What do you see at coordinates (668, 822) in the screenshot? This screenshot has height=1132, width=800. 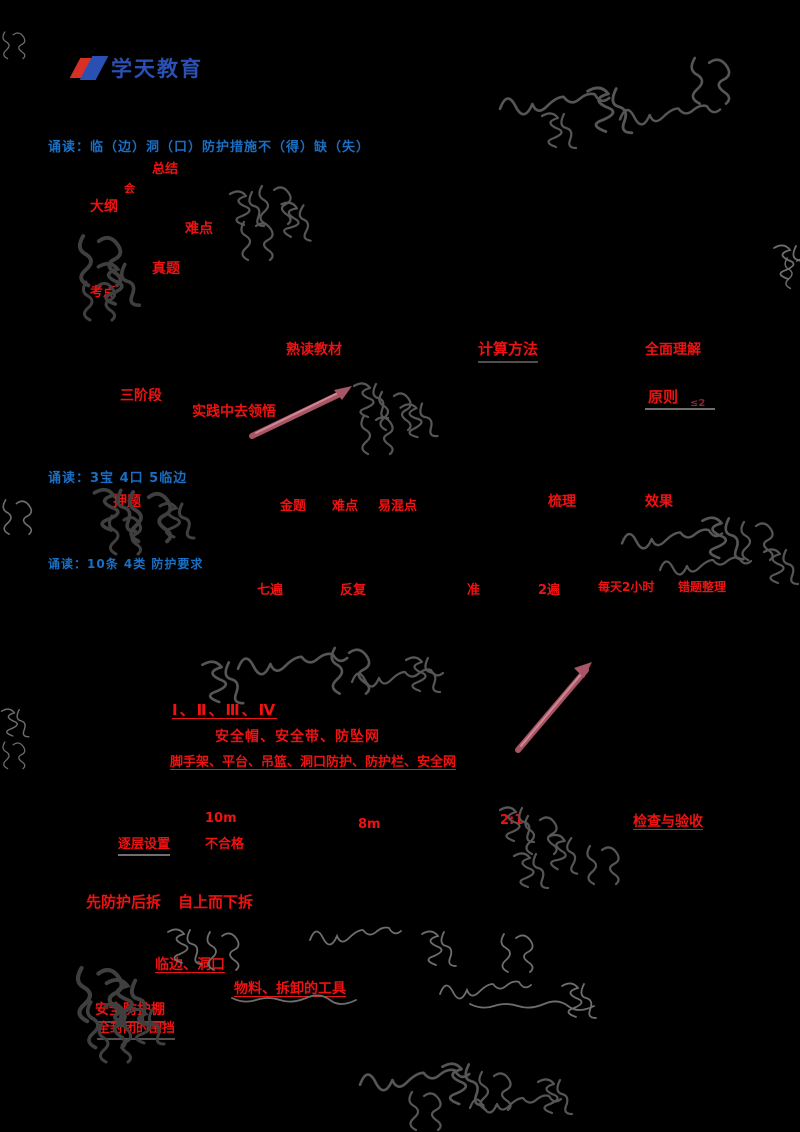 I see `note-inspection: 检查与验收` at bounding box center [668, 822].